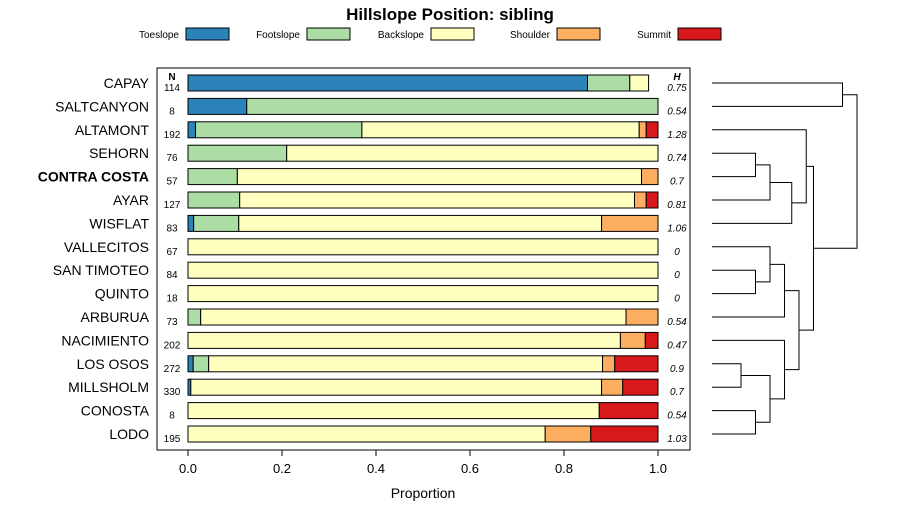  What do you see at coordinates (677, 77) in the screenshot?
I see `h-column-header: H` at bounding box center [677, 77].